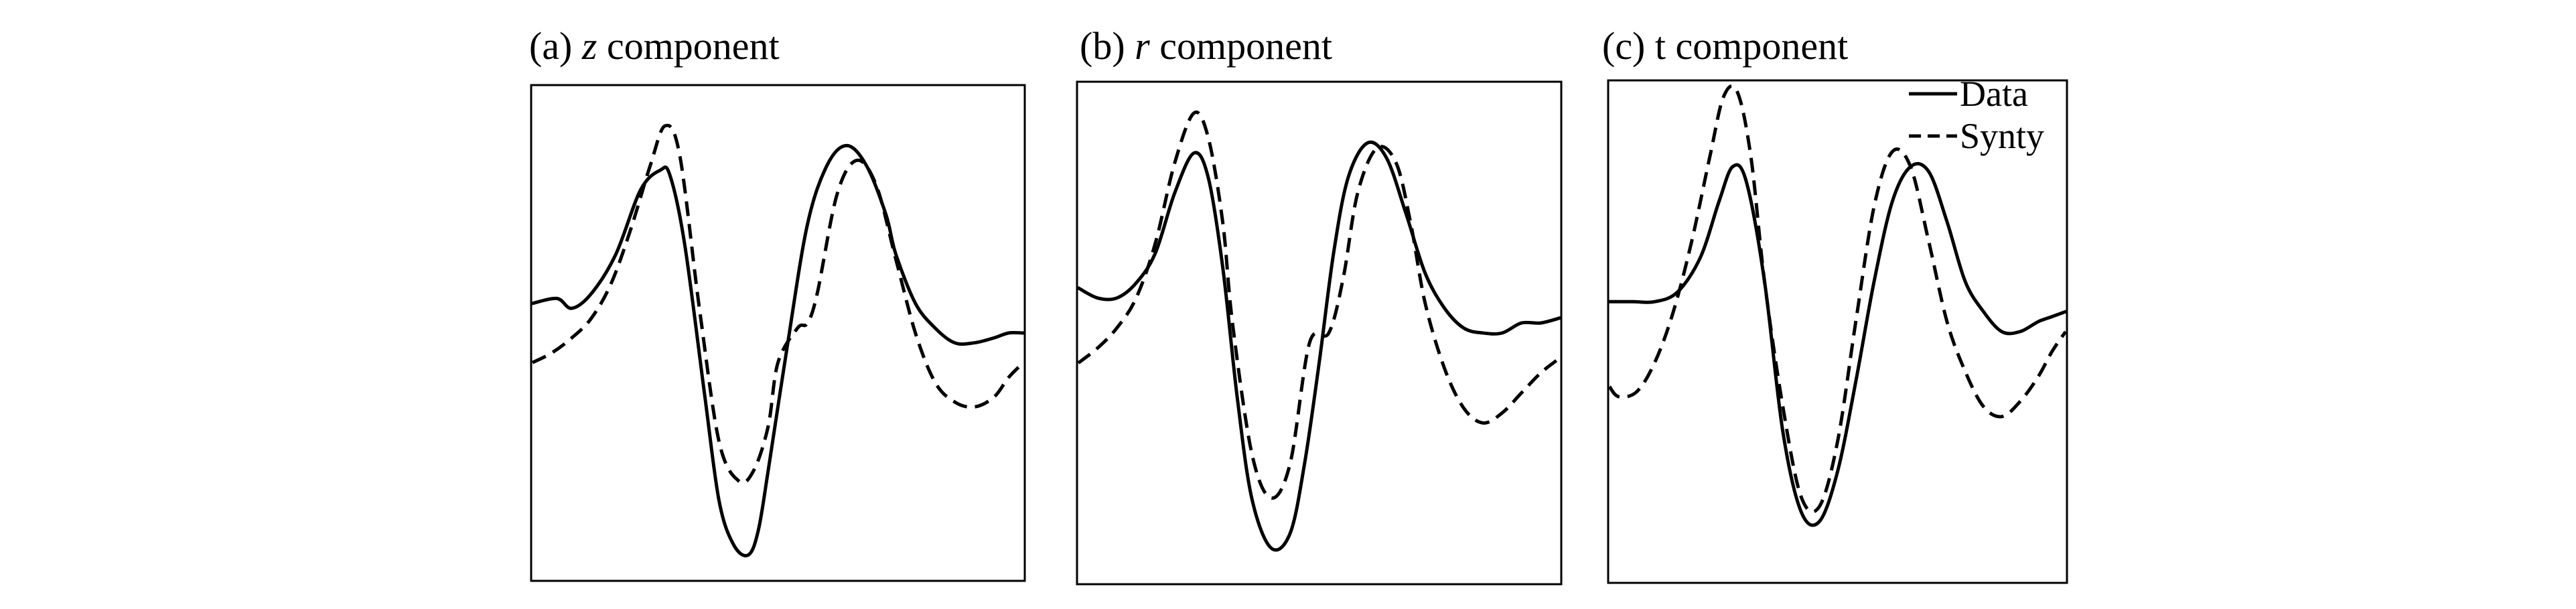  Describe the element at coordinates (1142, 46) in the screenshot. I see `panel-b-title-symbol: r` at that location.